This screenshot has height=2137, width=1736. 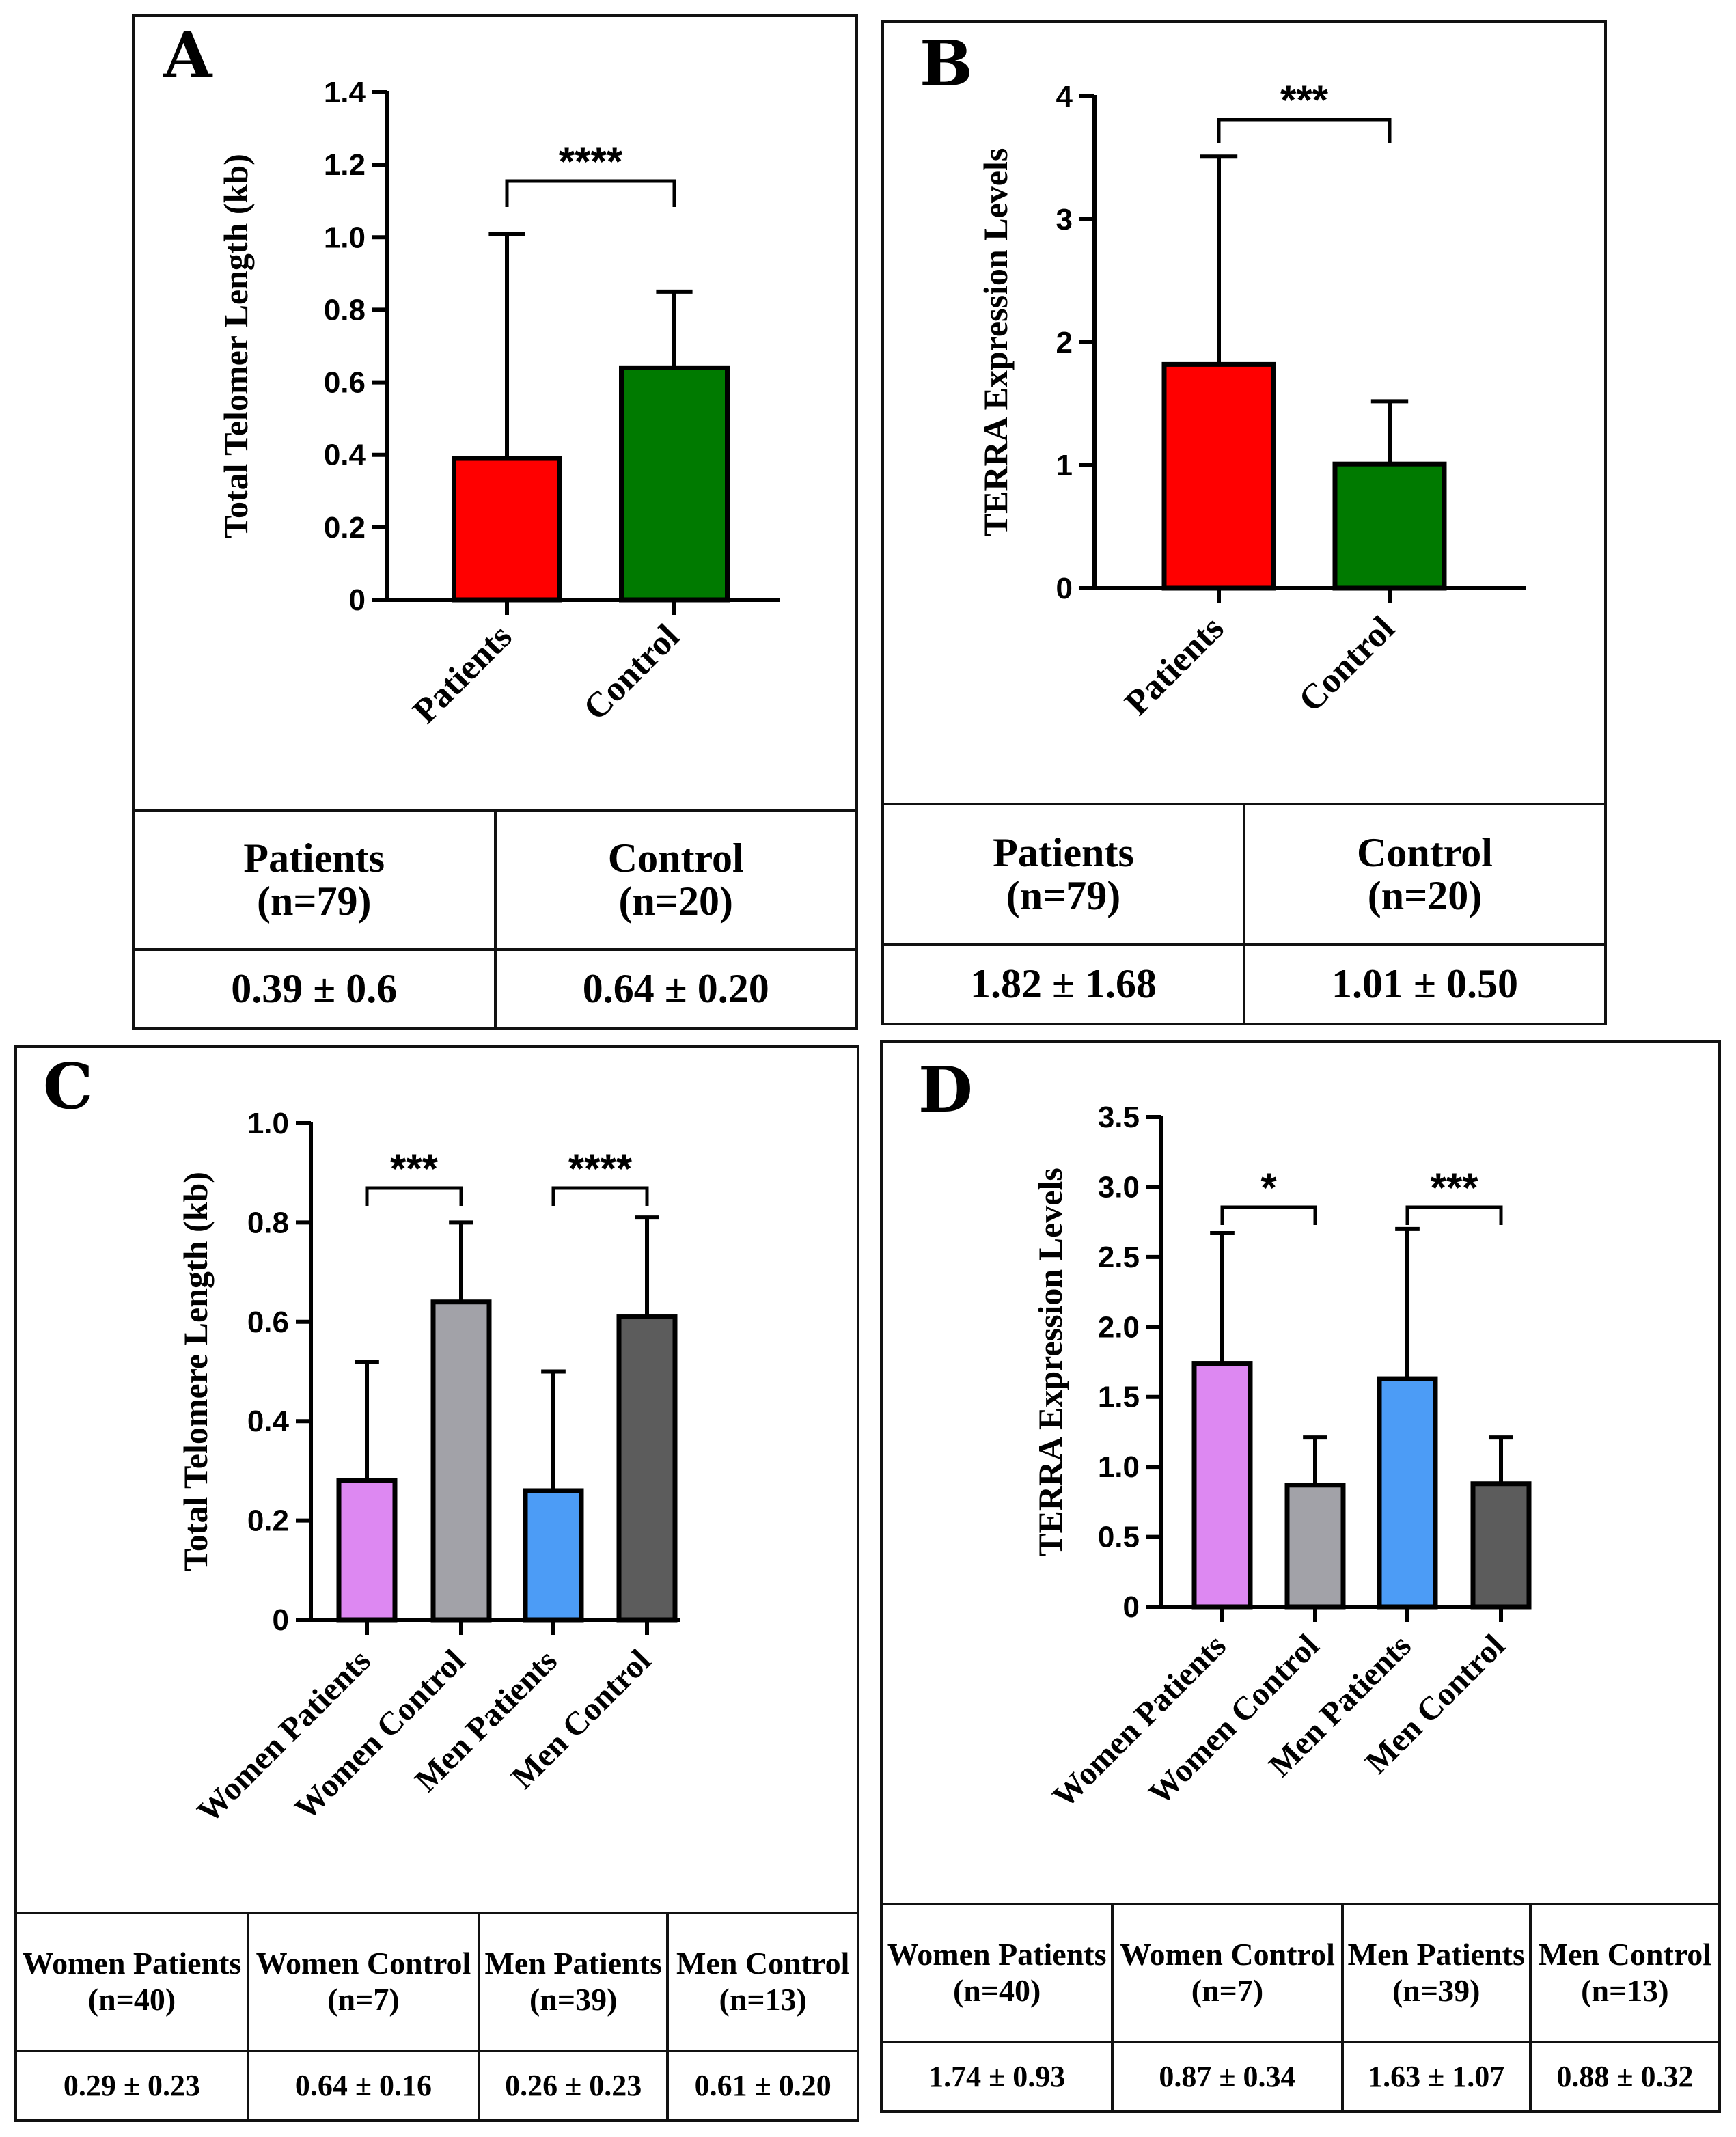 I want to click on table-c-value-women-patients: 0.29 ± 0.23, so click(x=132, y=2086).